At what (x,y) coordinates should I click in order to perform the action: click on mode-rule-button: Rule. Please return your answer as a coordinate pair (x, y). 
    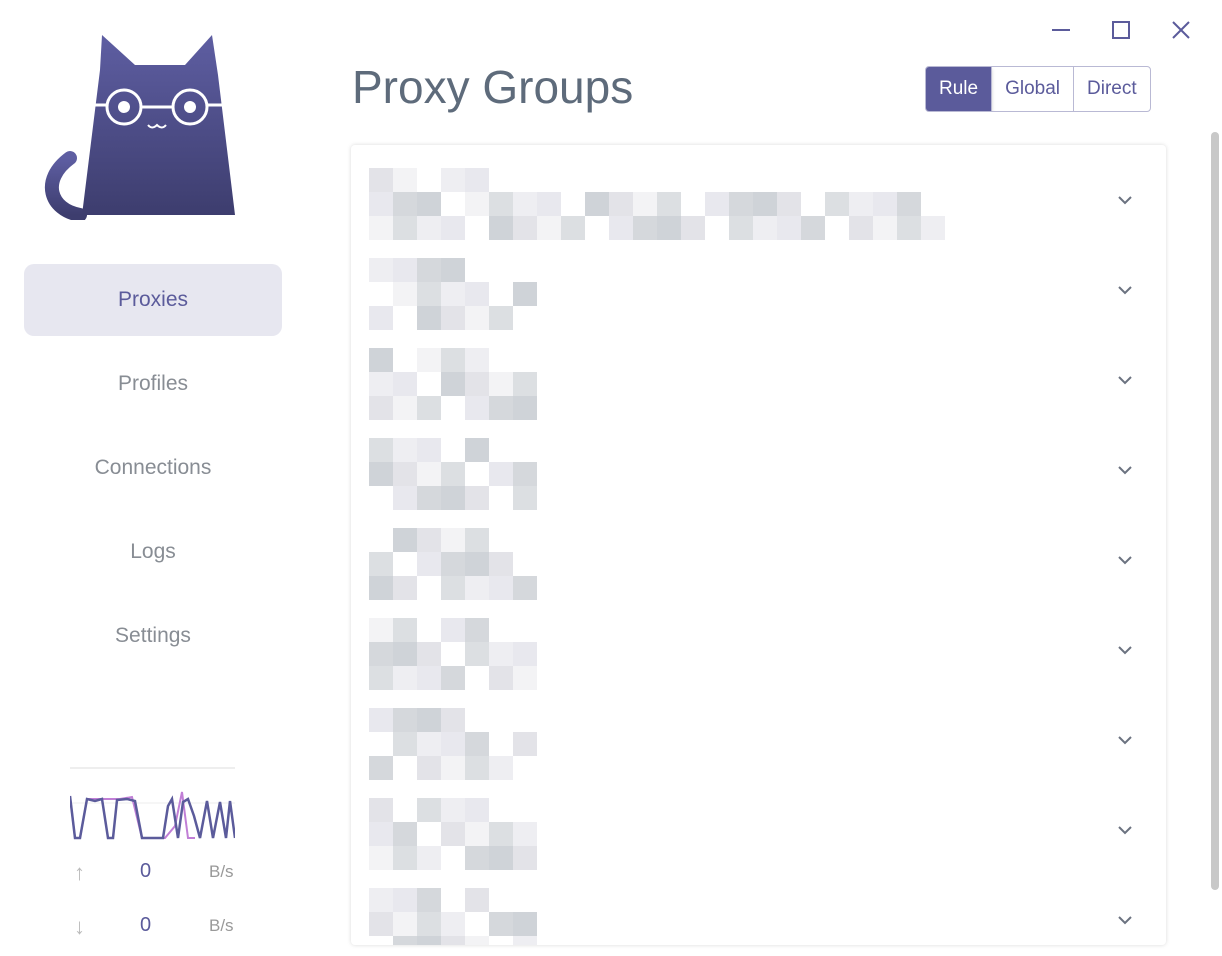
    Looking at the image, I should click on (959, 89).